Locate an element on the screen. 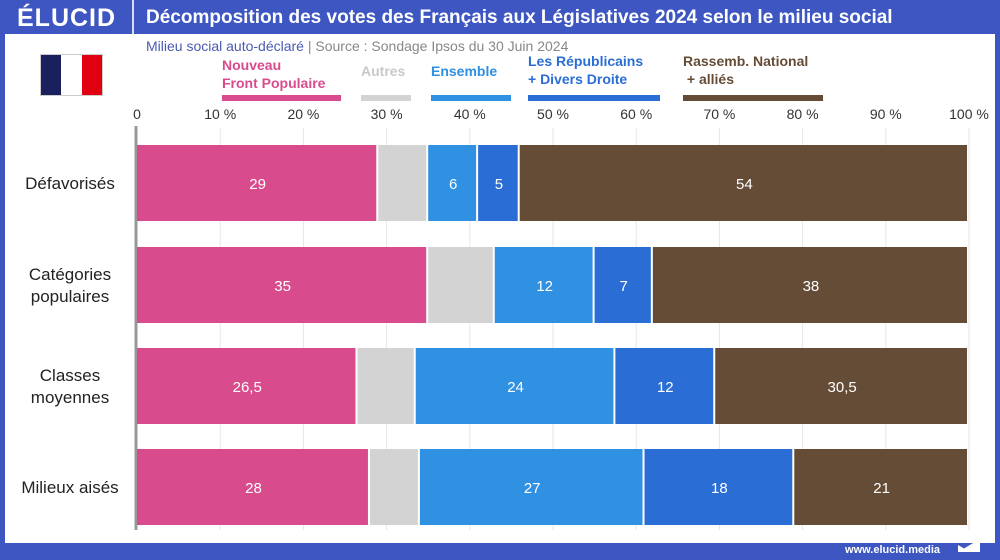  x-tick-label: 40 % is located at coordinates (470, 114).